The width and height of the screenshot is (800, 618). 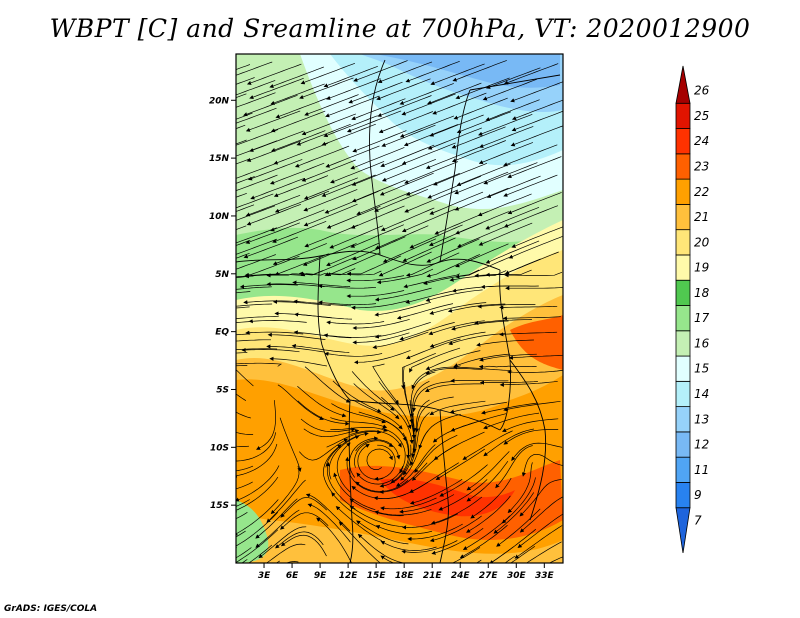 I want to click on lon-tick-label: 18E, so click(x=405, y=576).